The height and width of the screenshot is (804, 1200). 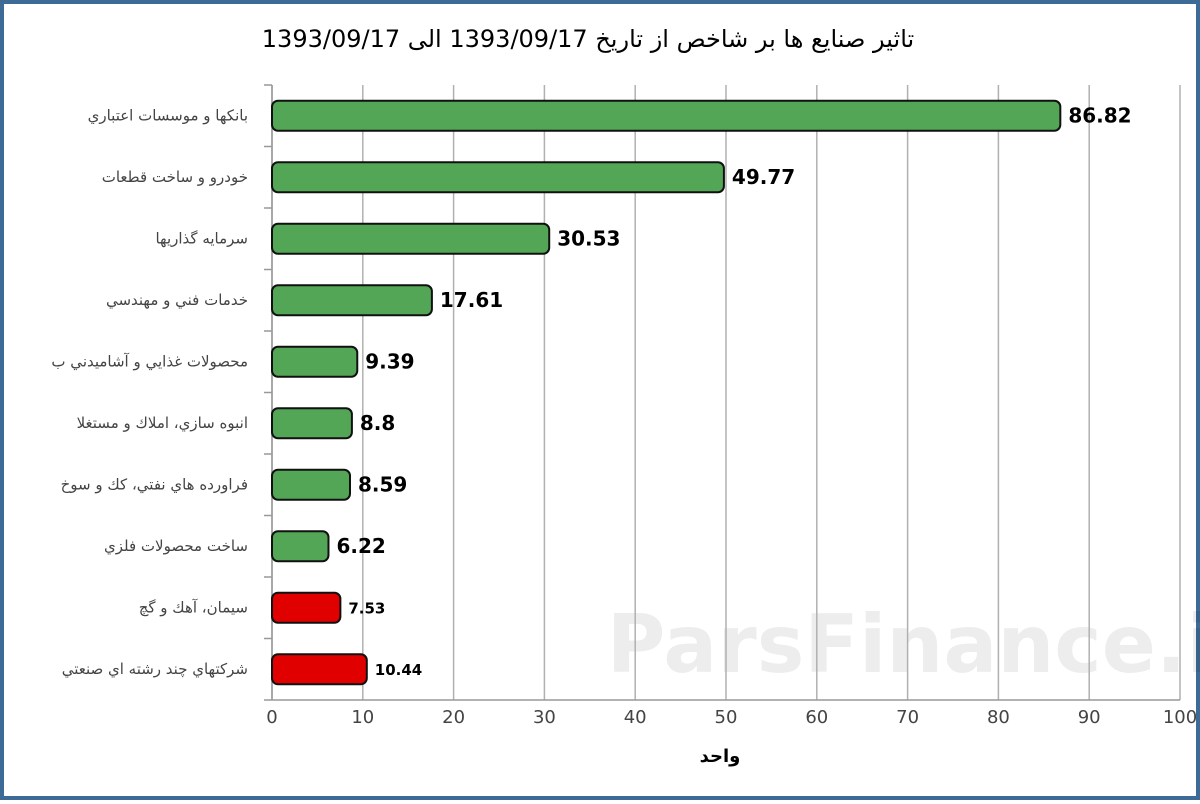 What do you see at coordinates (588, 238) in the screenshot?
I see `data-label: 30.53` at bounding box center [588, 238].